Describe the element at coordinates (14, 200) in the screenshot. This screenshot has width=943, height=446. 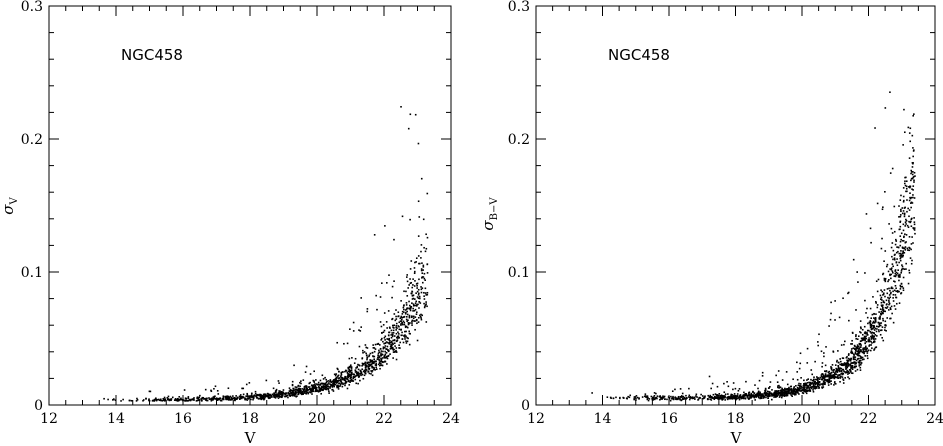
I see `y-axis-label-subscript: V` at that location.